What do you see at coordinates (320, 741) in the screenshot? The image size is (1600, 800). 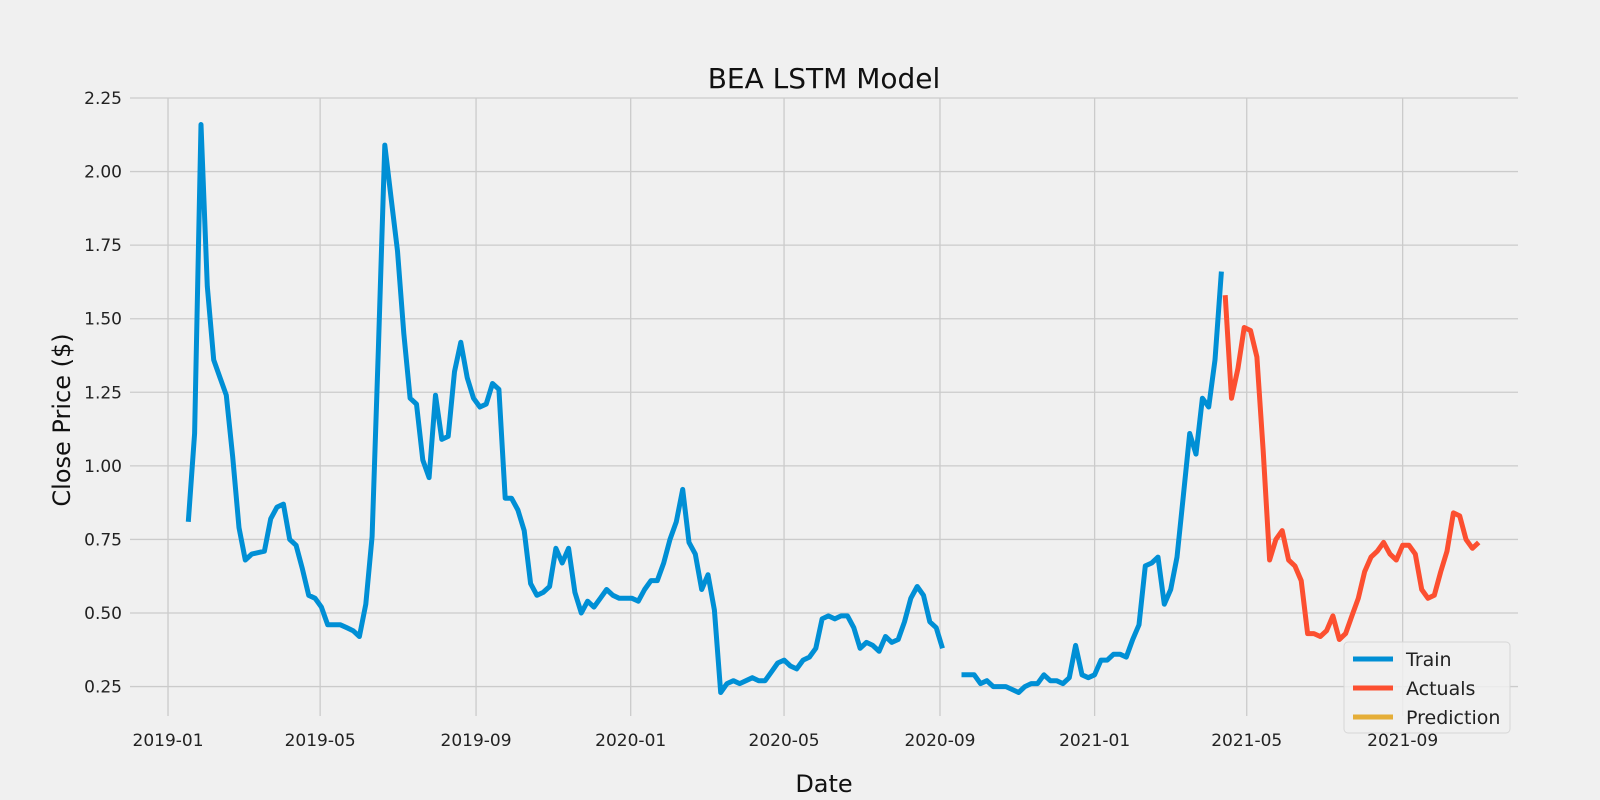 I see `x-tick-label: 2019-05` at bounding box center [320, 741].